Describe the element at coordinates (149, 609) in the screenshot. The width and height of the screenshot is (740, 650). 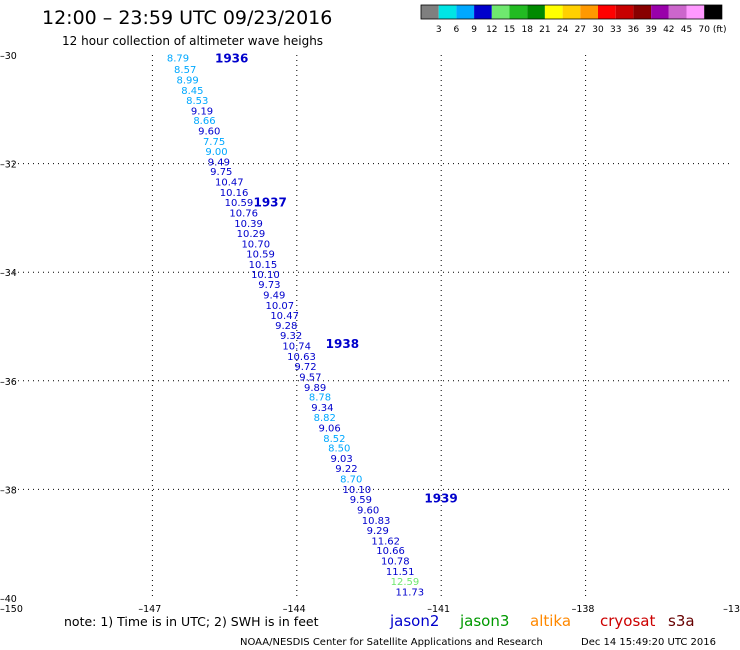
I see `x-tick-label: –147` at that location.